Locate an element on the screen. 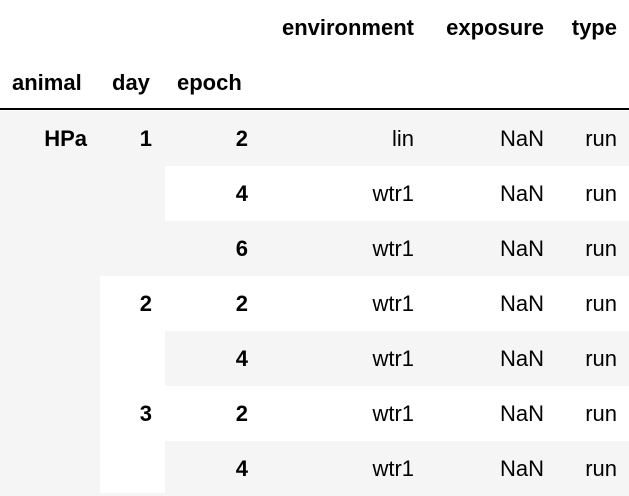 The width and height of the screenshot is (629, 496). column-header-type: type is located at coordinates (594, 27).